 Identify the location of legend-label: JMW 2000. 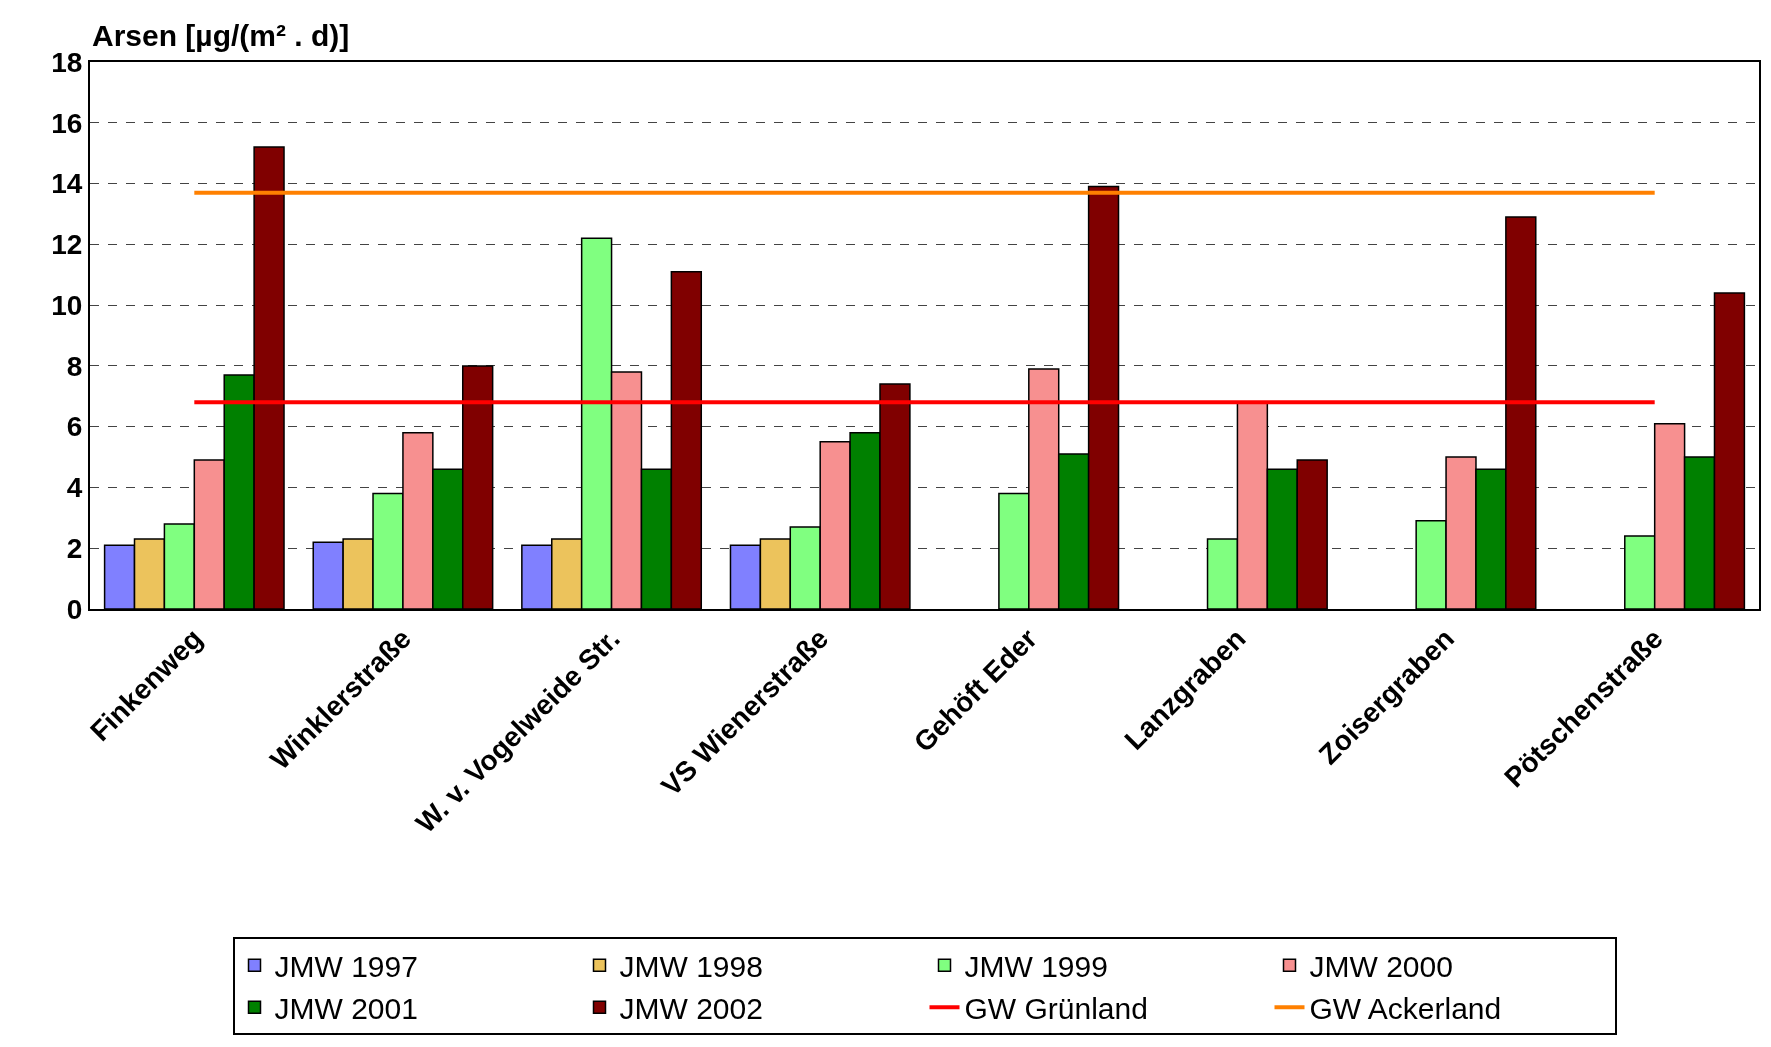
(1381, 966).